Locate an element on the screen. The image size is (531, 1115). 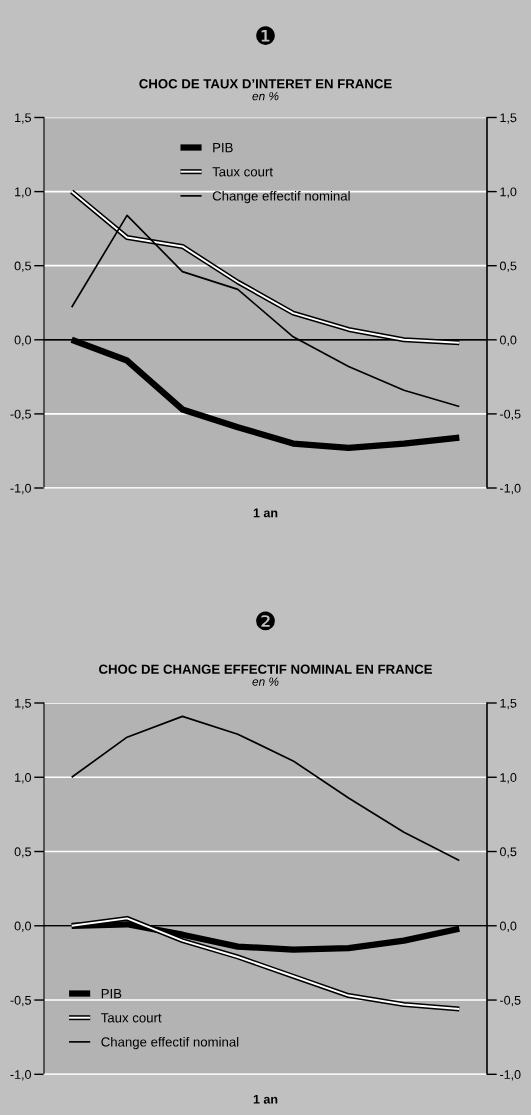
chart-title: CHOC DE CHANGE EFFECTIF NOMINAL EN FRANCE is located at coordinates (265, 669).